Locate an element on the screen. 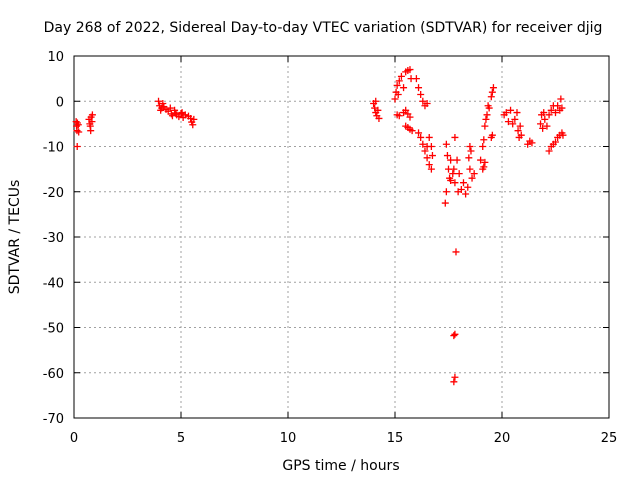 This screenshot has height=480, width=640. y-axis-label: SDTVAR / TECUs is located at coordinates (15, 237).